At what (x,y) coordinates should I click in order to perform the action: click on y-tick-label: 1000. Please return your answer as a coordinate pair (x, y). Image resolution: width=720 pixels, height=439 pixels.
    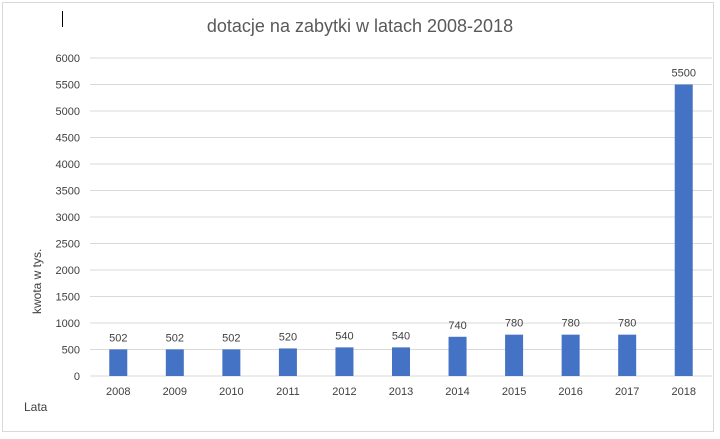
    Looking at the image, I should click on (68, 324).